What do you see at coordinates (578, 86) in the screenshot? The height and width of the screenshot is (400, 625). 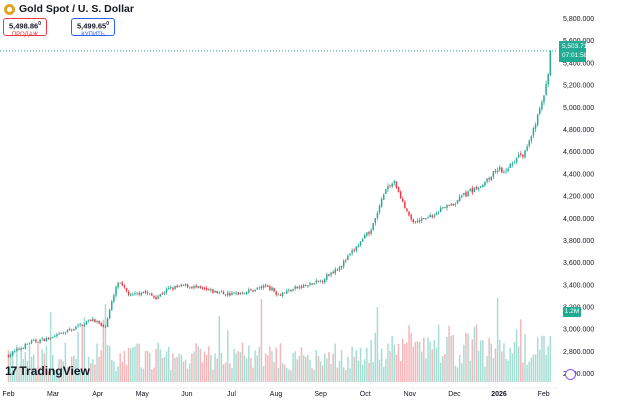 I see `price-tick-label: 5,200.000` at bounding box center [578, 86].